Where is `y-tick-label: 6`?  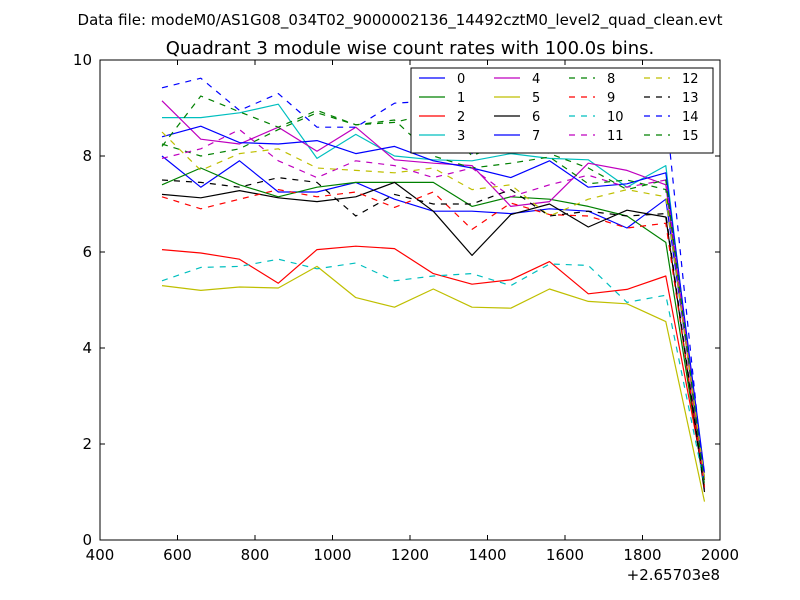 y-tick-label: 6 is located at coordinates (87, 252).